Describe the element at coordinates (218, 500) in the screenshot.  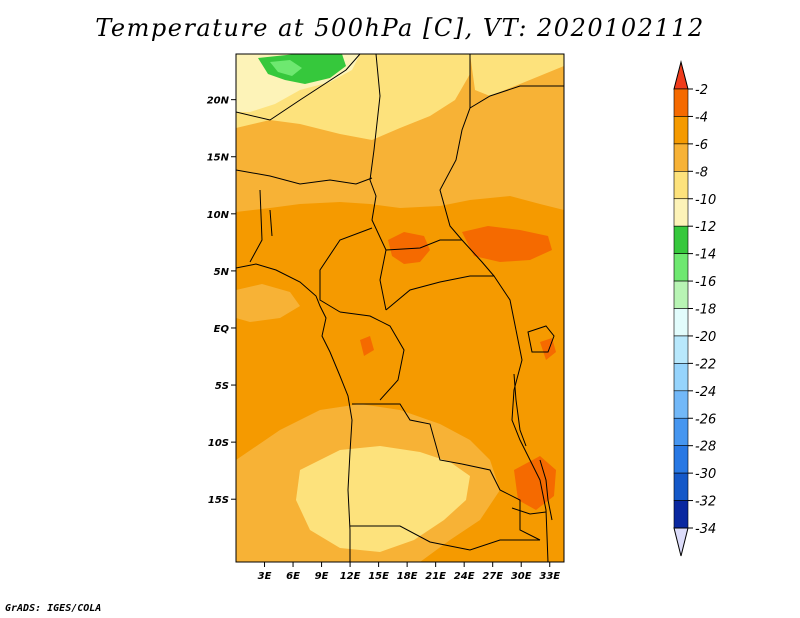
I see `lat-label-7: 15S` at that location.